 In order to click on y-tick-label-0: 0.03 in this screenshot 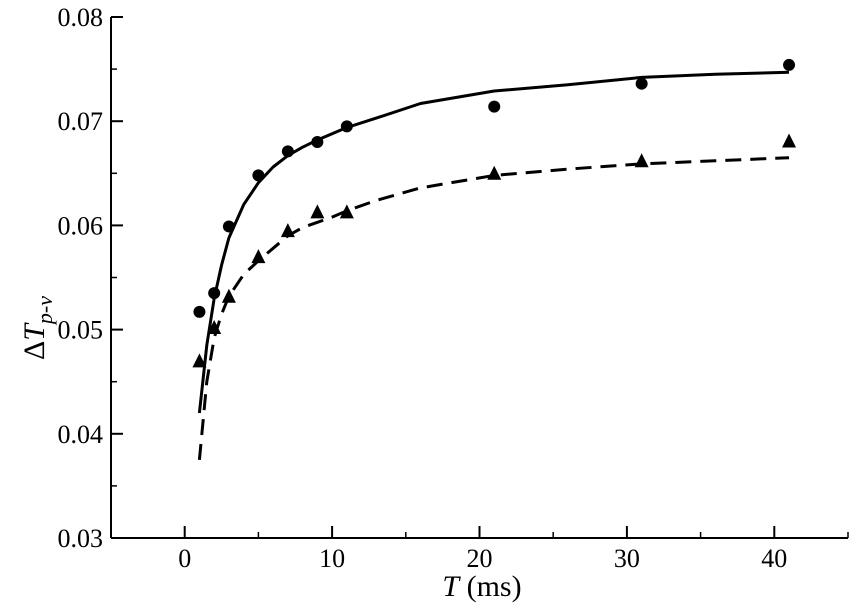, I will do `click(81, 538)`.